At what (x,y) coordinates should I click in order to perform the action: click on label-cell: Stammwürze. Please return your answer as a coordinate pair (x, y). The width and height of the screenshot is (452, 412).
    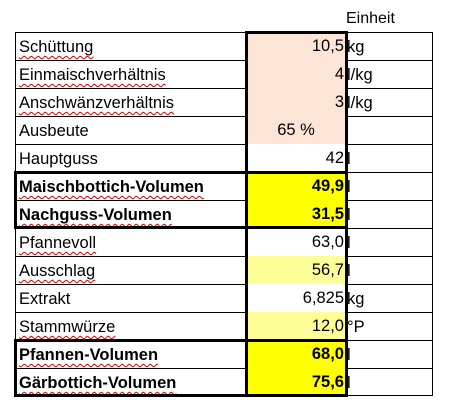
    Looking at the image, I should click on (130, 326).